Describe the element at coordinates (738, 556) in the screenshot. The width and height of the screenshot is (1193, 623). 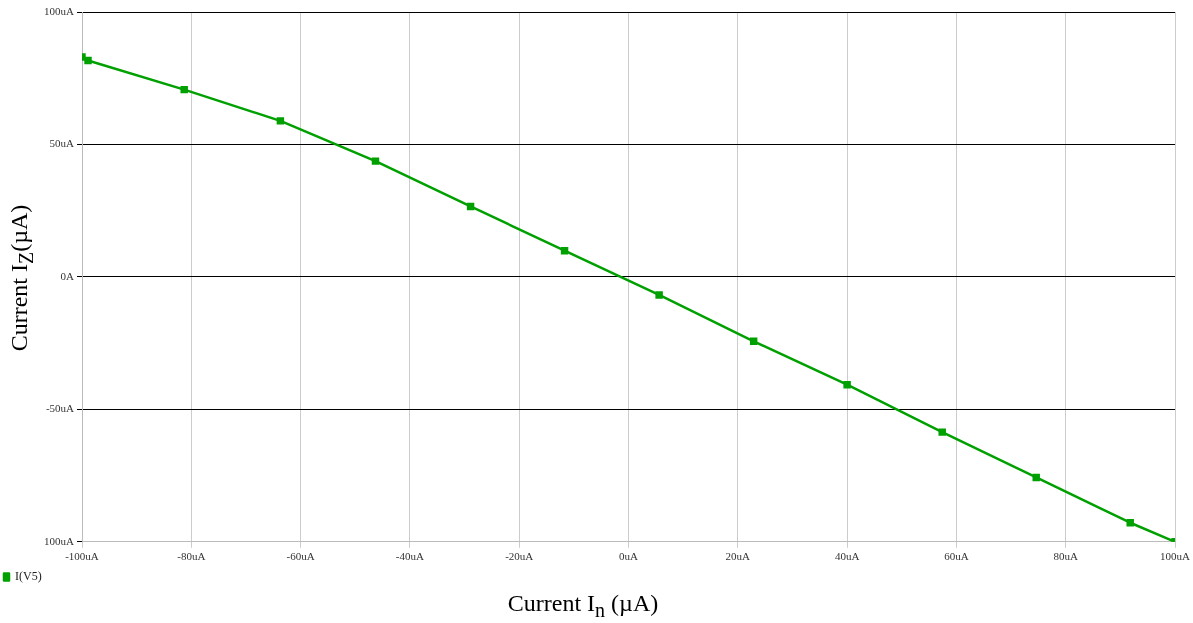
I see `x-tick-label: 20uA` at that location.